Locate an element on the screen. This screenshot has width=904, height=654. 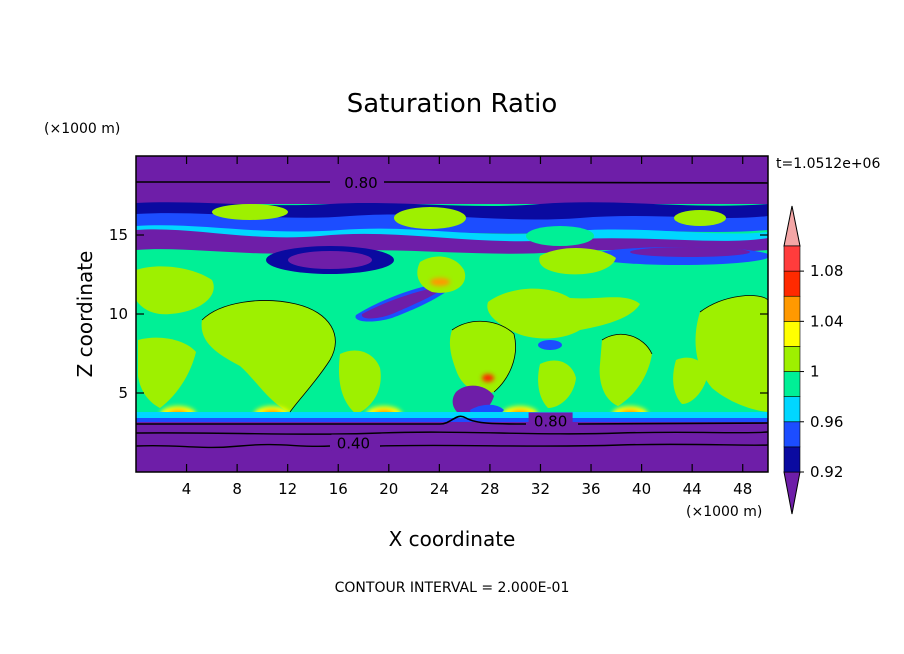
x-tick-label: 44 is located at coordinates (692, 489).